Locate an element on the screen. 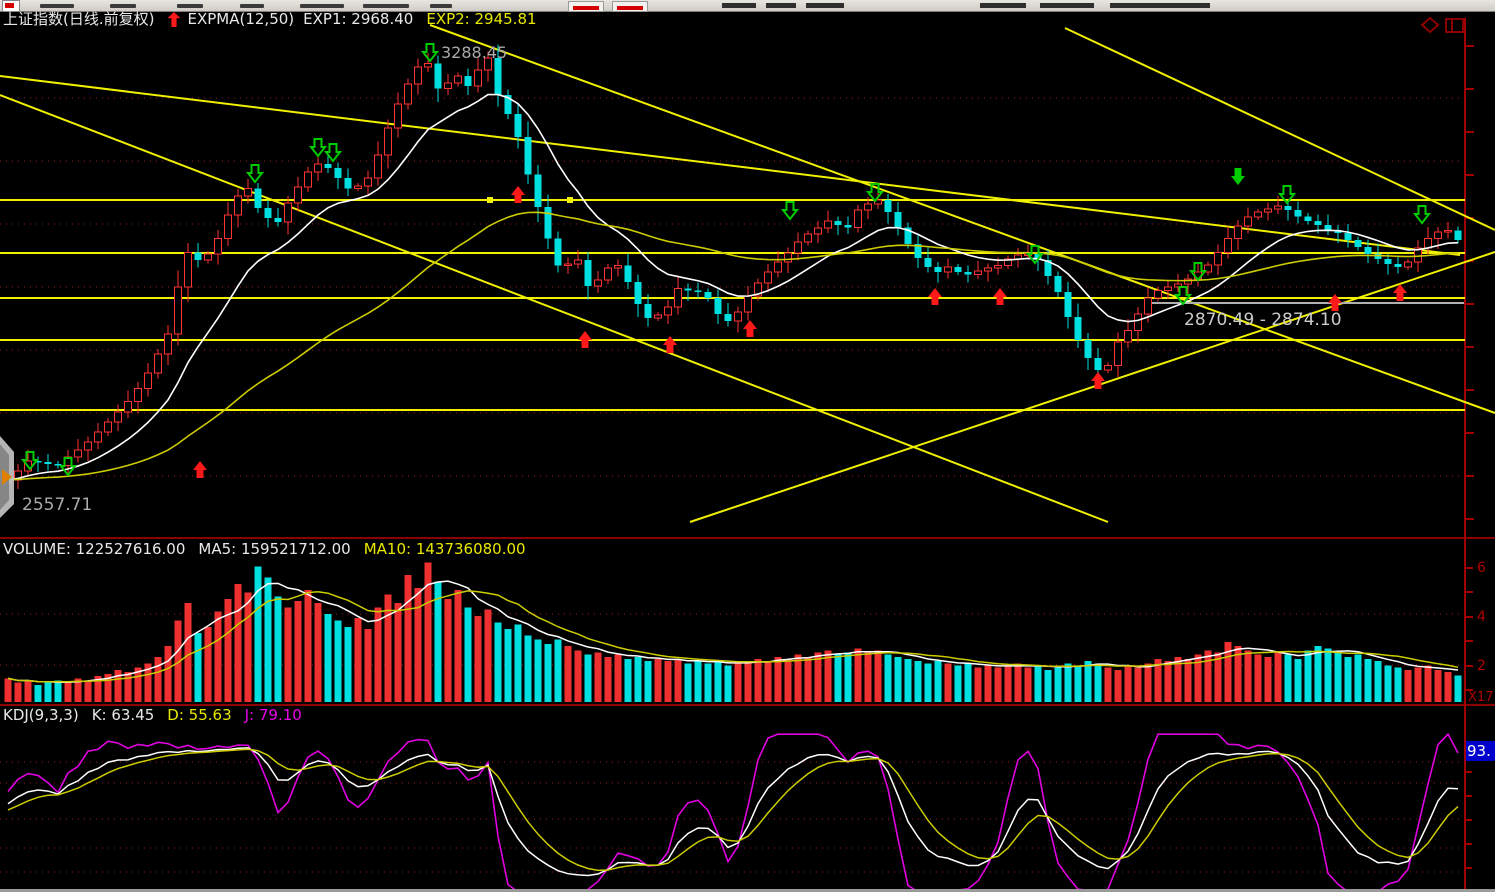 This screenshot has width=1495, height=892. flap-arrow-icon is located at coordinates (7, 477).